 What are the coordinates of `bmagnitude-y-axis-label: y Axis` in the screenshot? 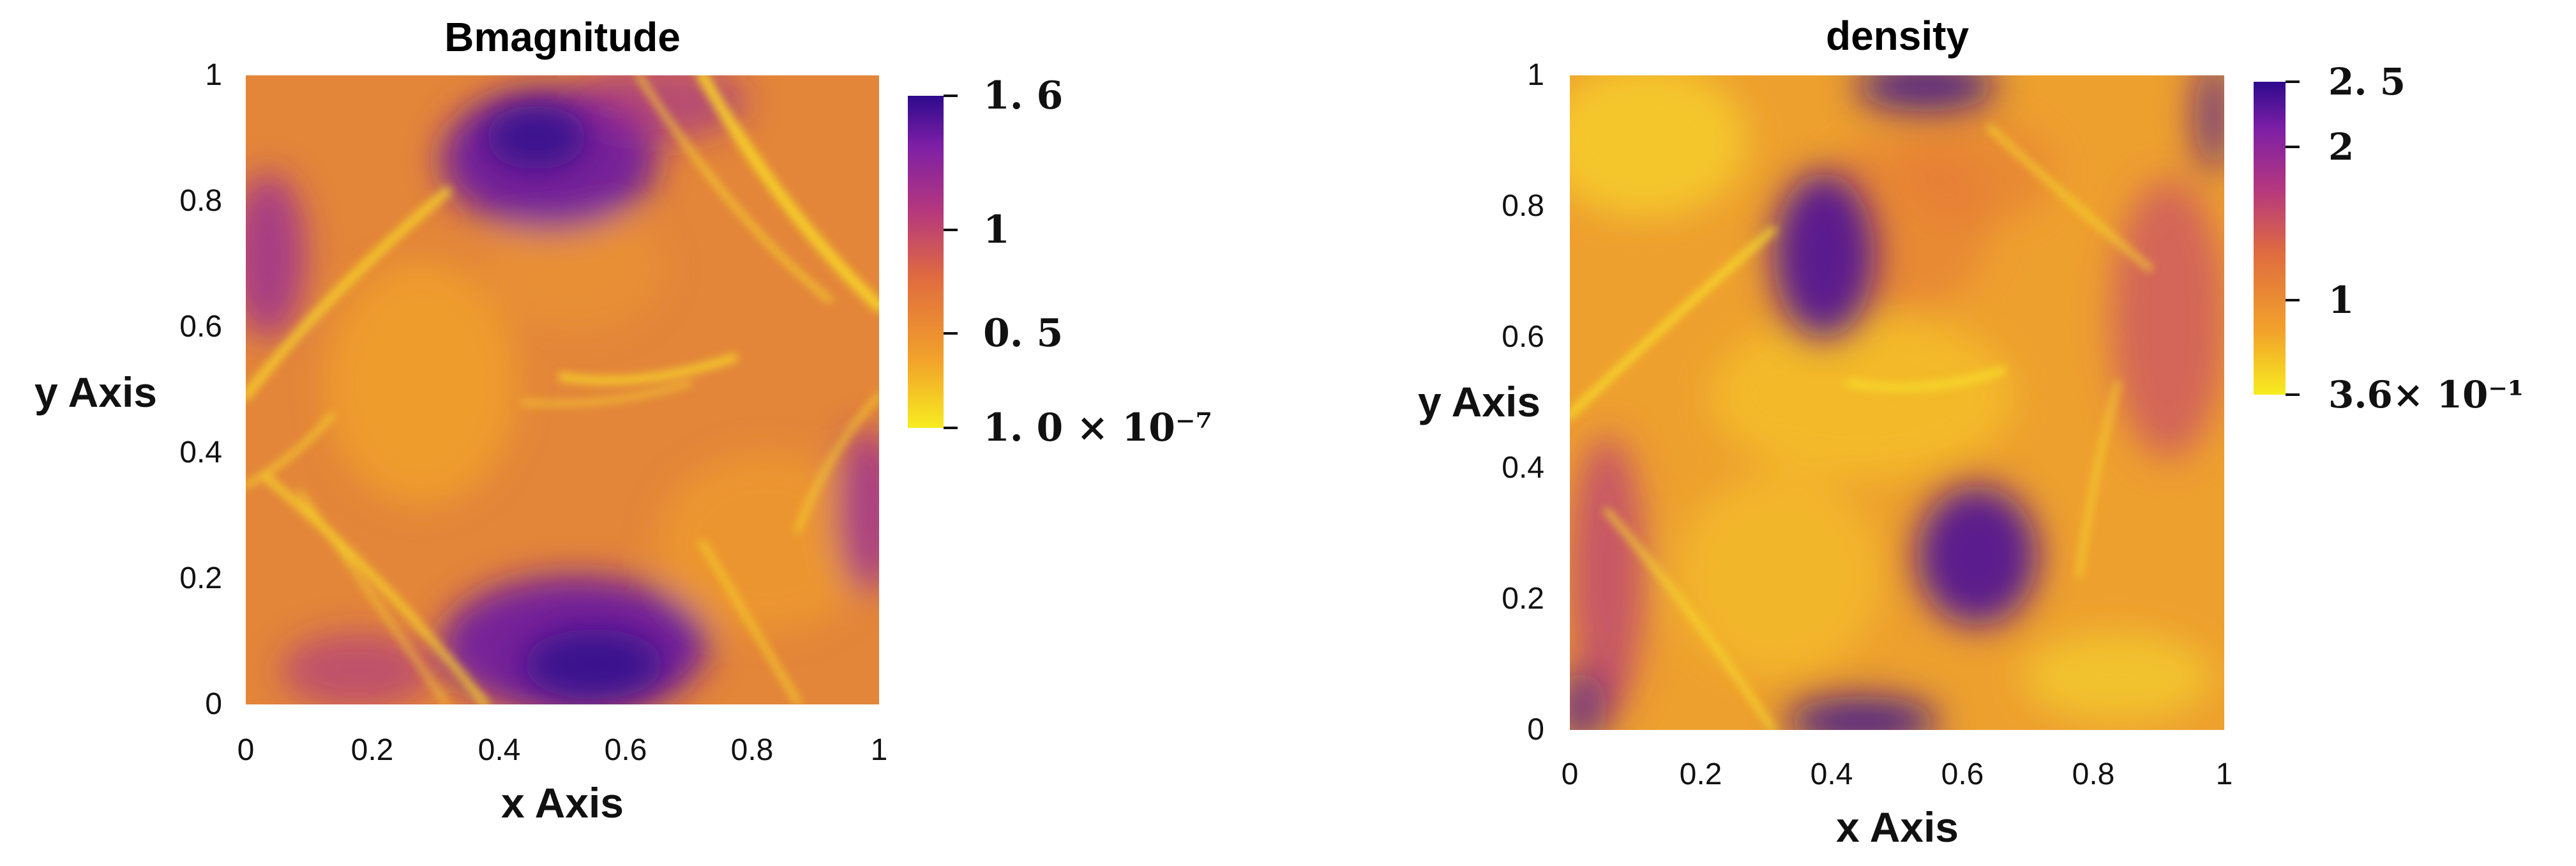 It's located at (95, 392).